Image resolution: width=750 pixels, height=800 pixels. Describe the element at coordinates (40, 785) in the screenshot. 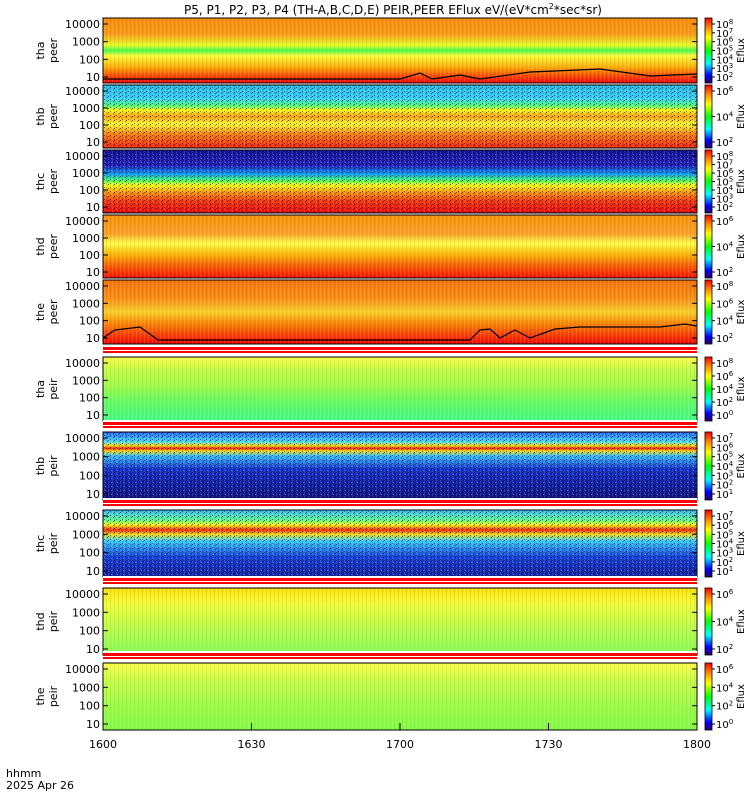

I see `date-label: 2025 Apr 26` at that location.